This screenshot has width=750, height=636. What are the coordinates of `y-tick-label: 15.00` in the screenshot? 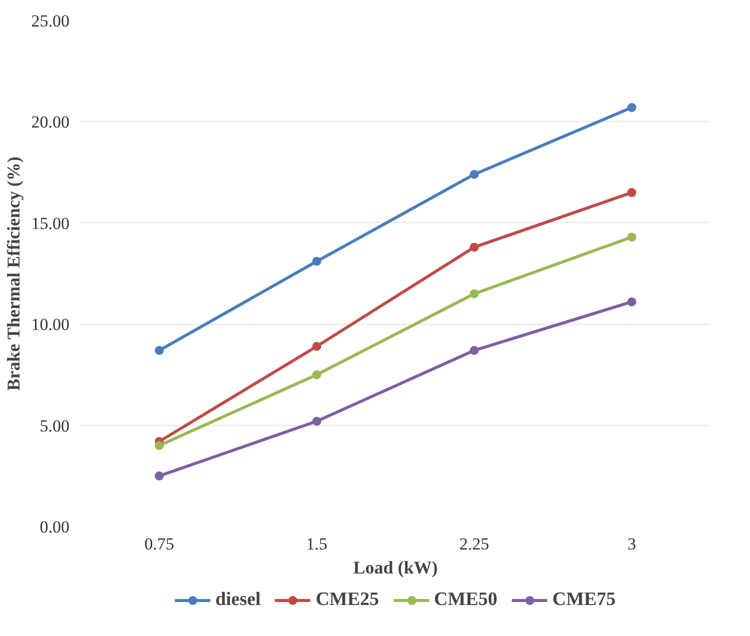 It's located at (50, 223).